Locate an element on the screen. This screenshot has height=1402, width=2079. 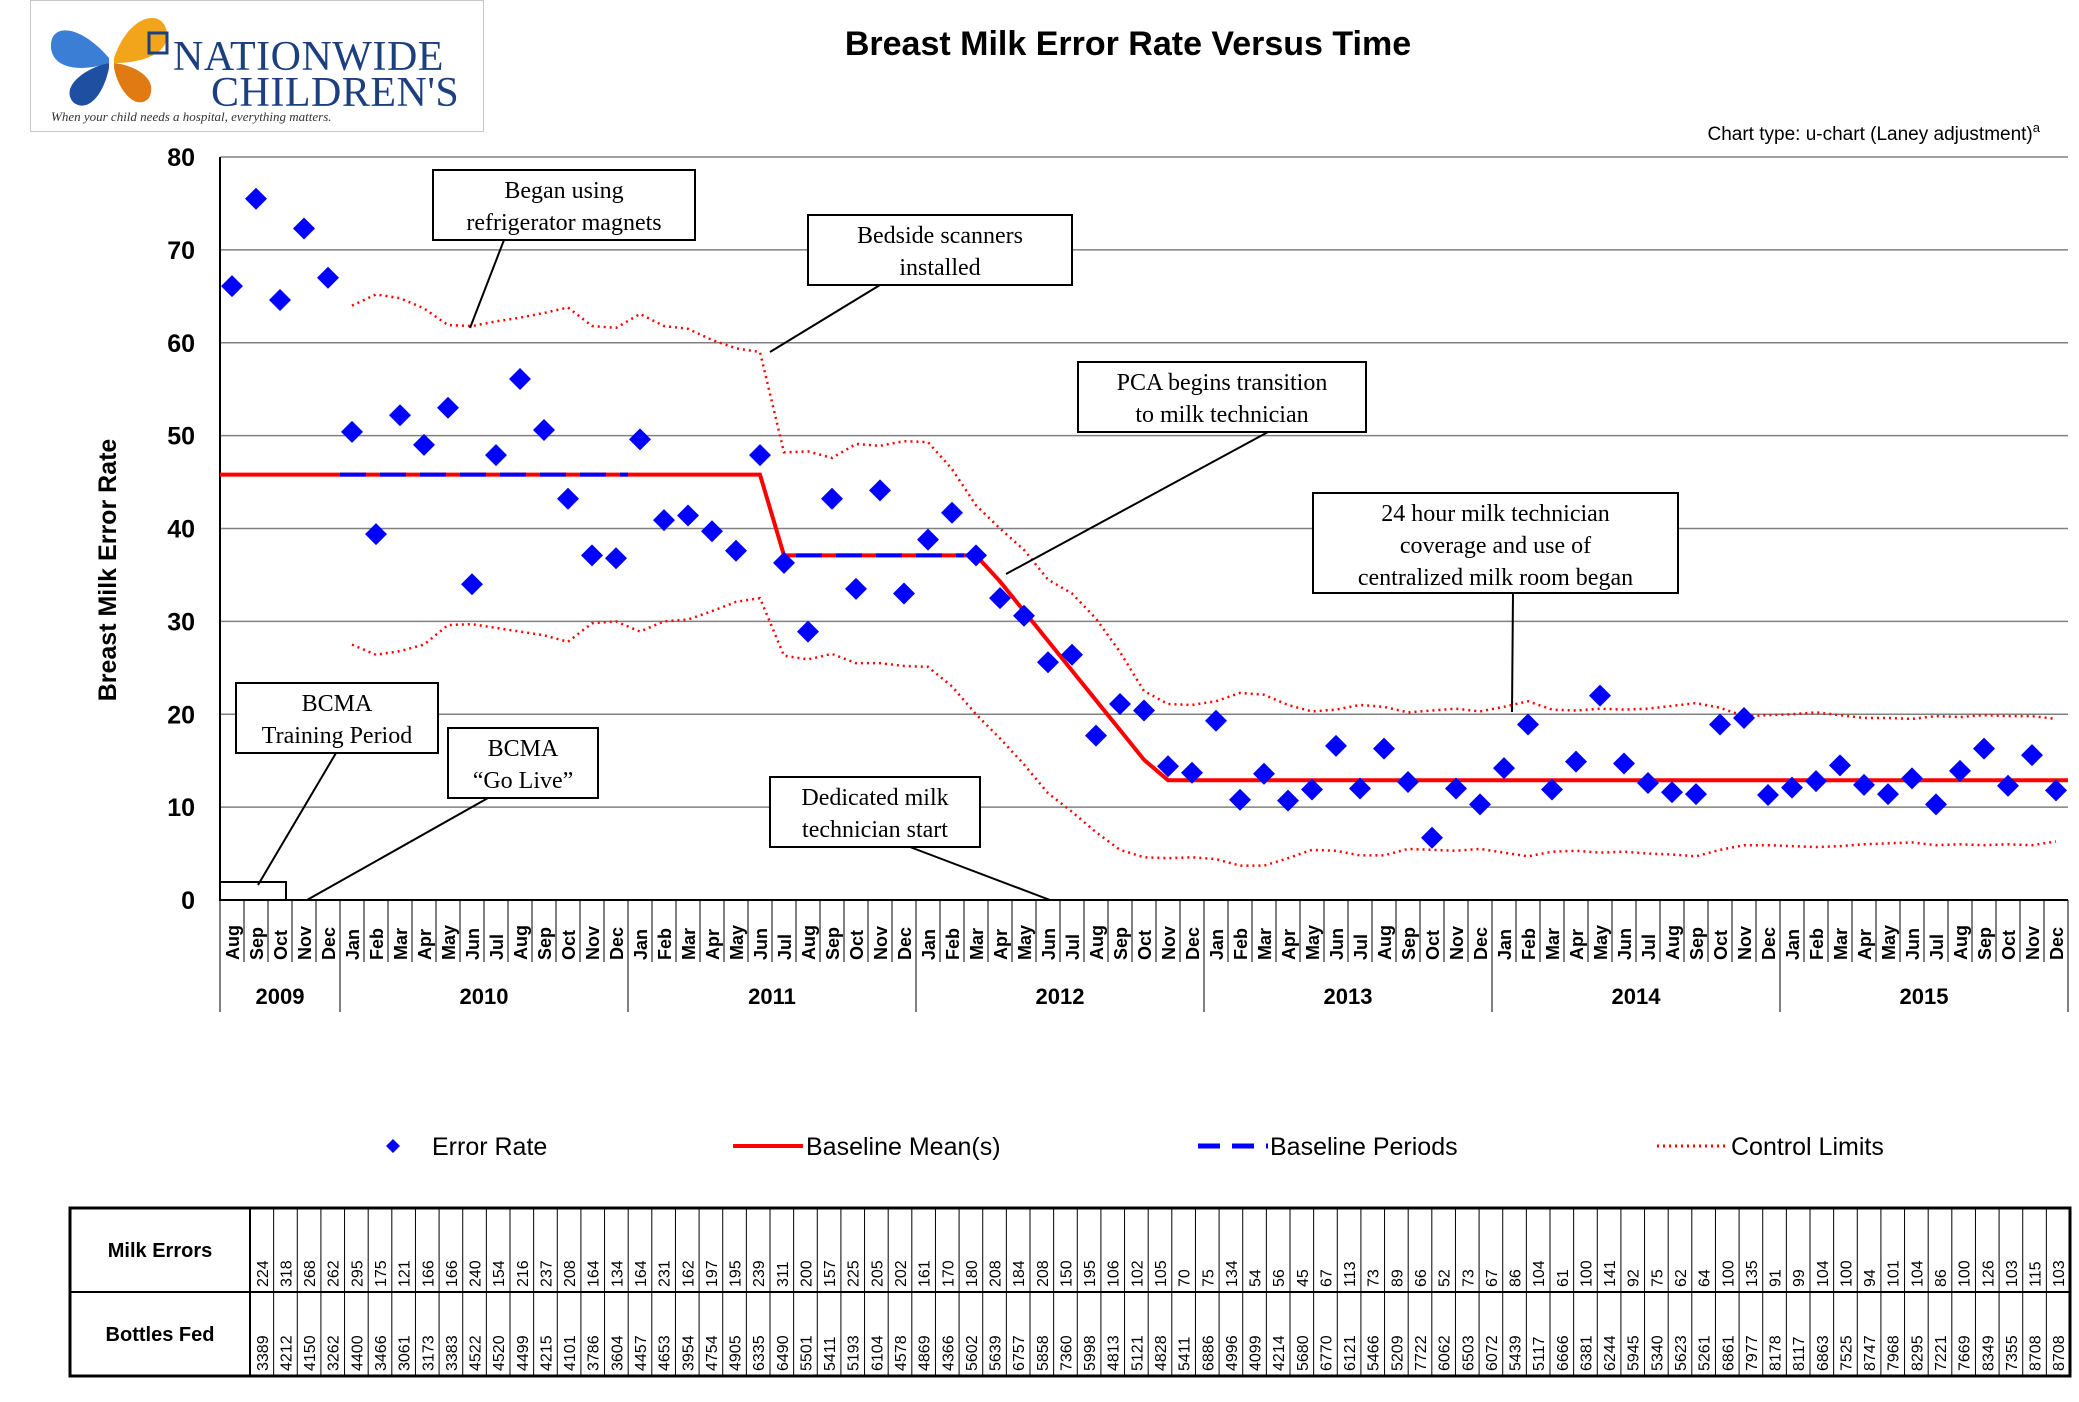
table-cell: 75 is located at coordinates (1208, 1278).